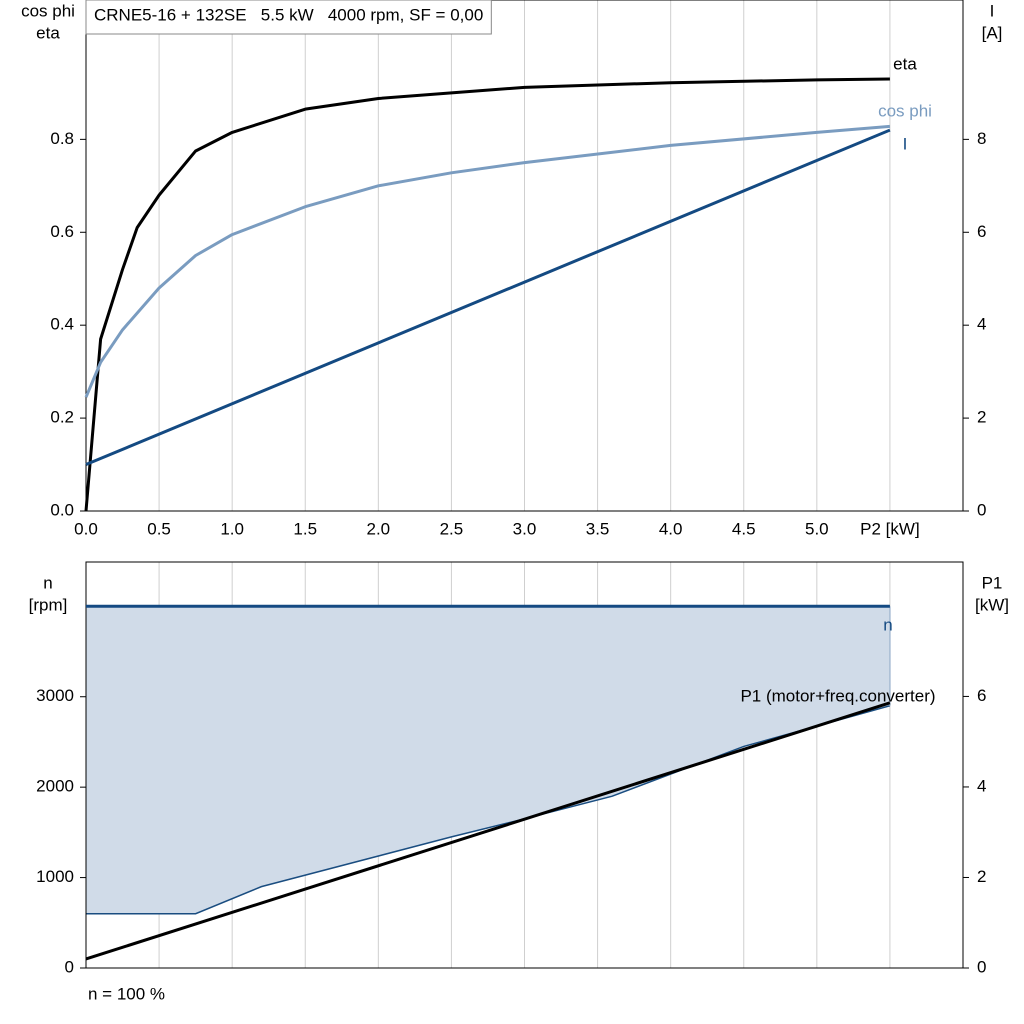 The image size is (1024, 1024). What do you see at coordinates (48, 604) in the screenshot?
I see `y-axis-label: [rpm]` at bounding box center [48, 604].